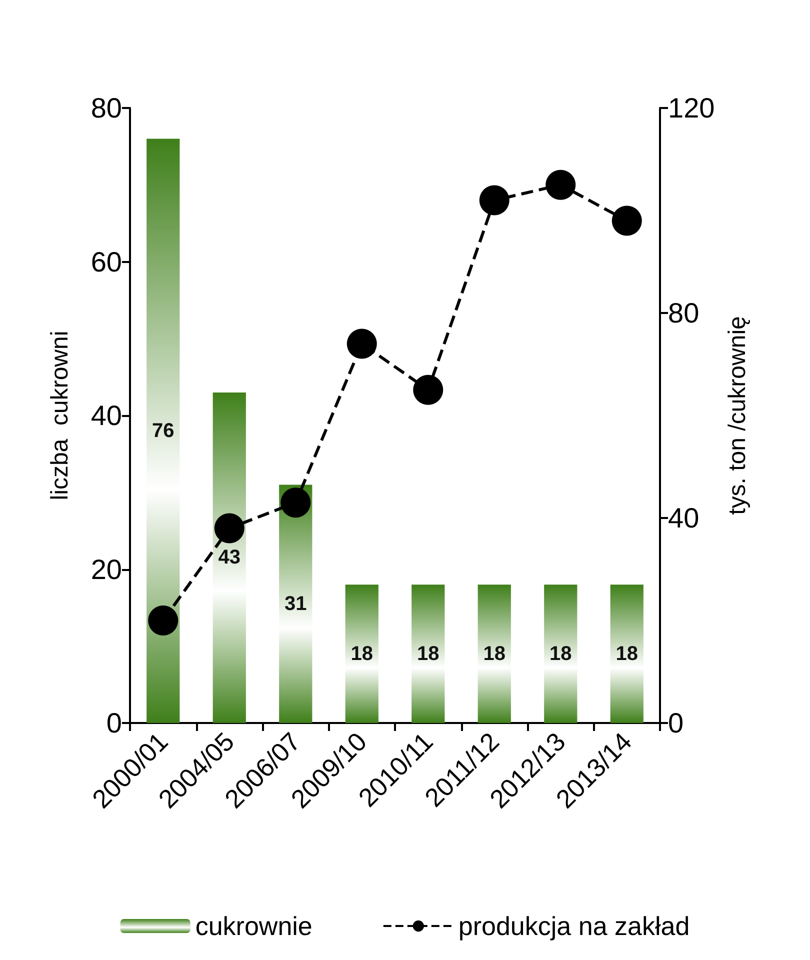  I want to click on y-tick-label: 80, so click(106, 108).